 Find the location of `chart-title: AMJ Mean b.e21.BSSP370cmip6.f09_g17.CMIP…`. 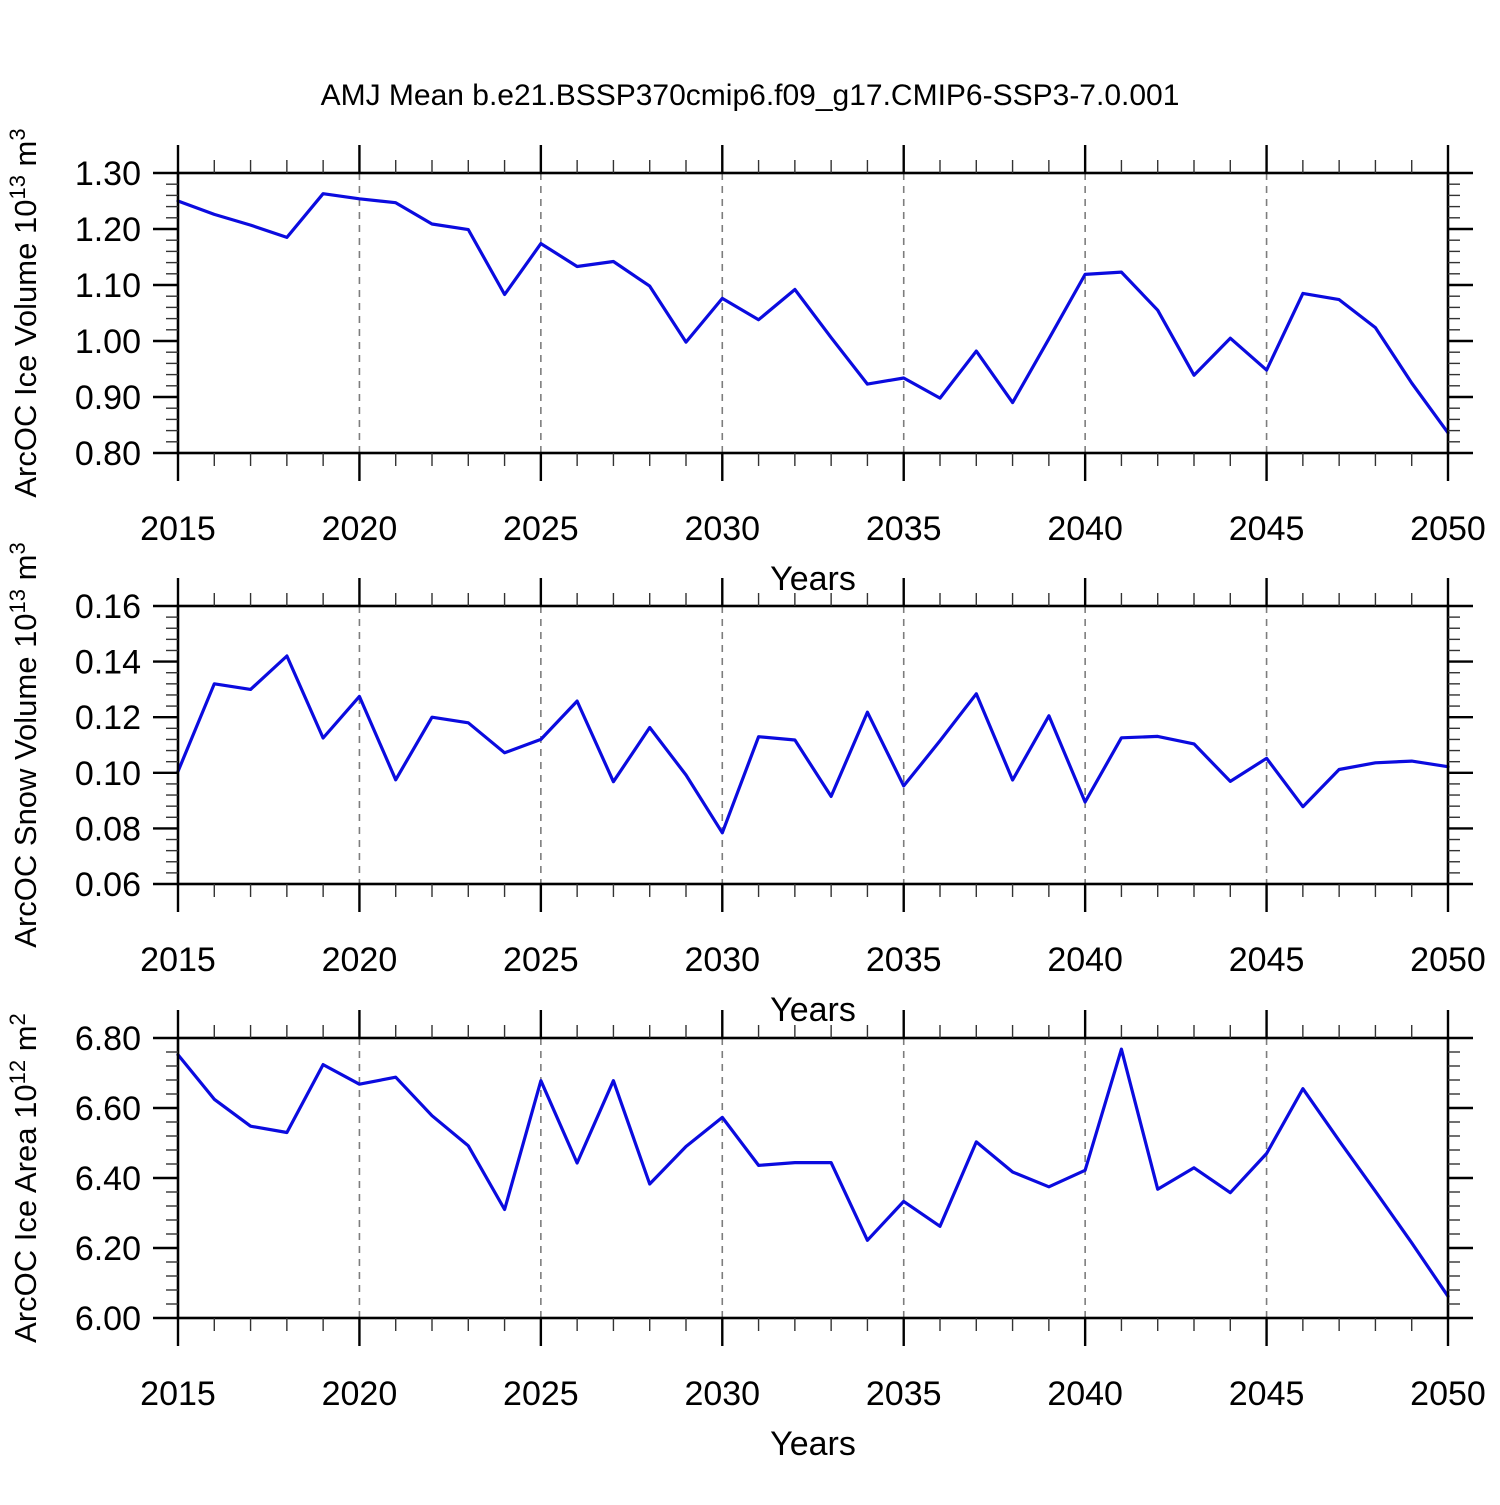

chart-title: AMJ Mean b.e21.BSSP370cmip6.f09_g17.CMIP… is located at coordinates (750, 95).